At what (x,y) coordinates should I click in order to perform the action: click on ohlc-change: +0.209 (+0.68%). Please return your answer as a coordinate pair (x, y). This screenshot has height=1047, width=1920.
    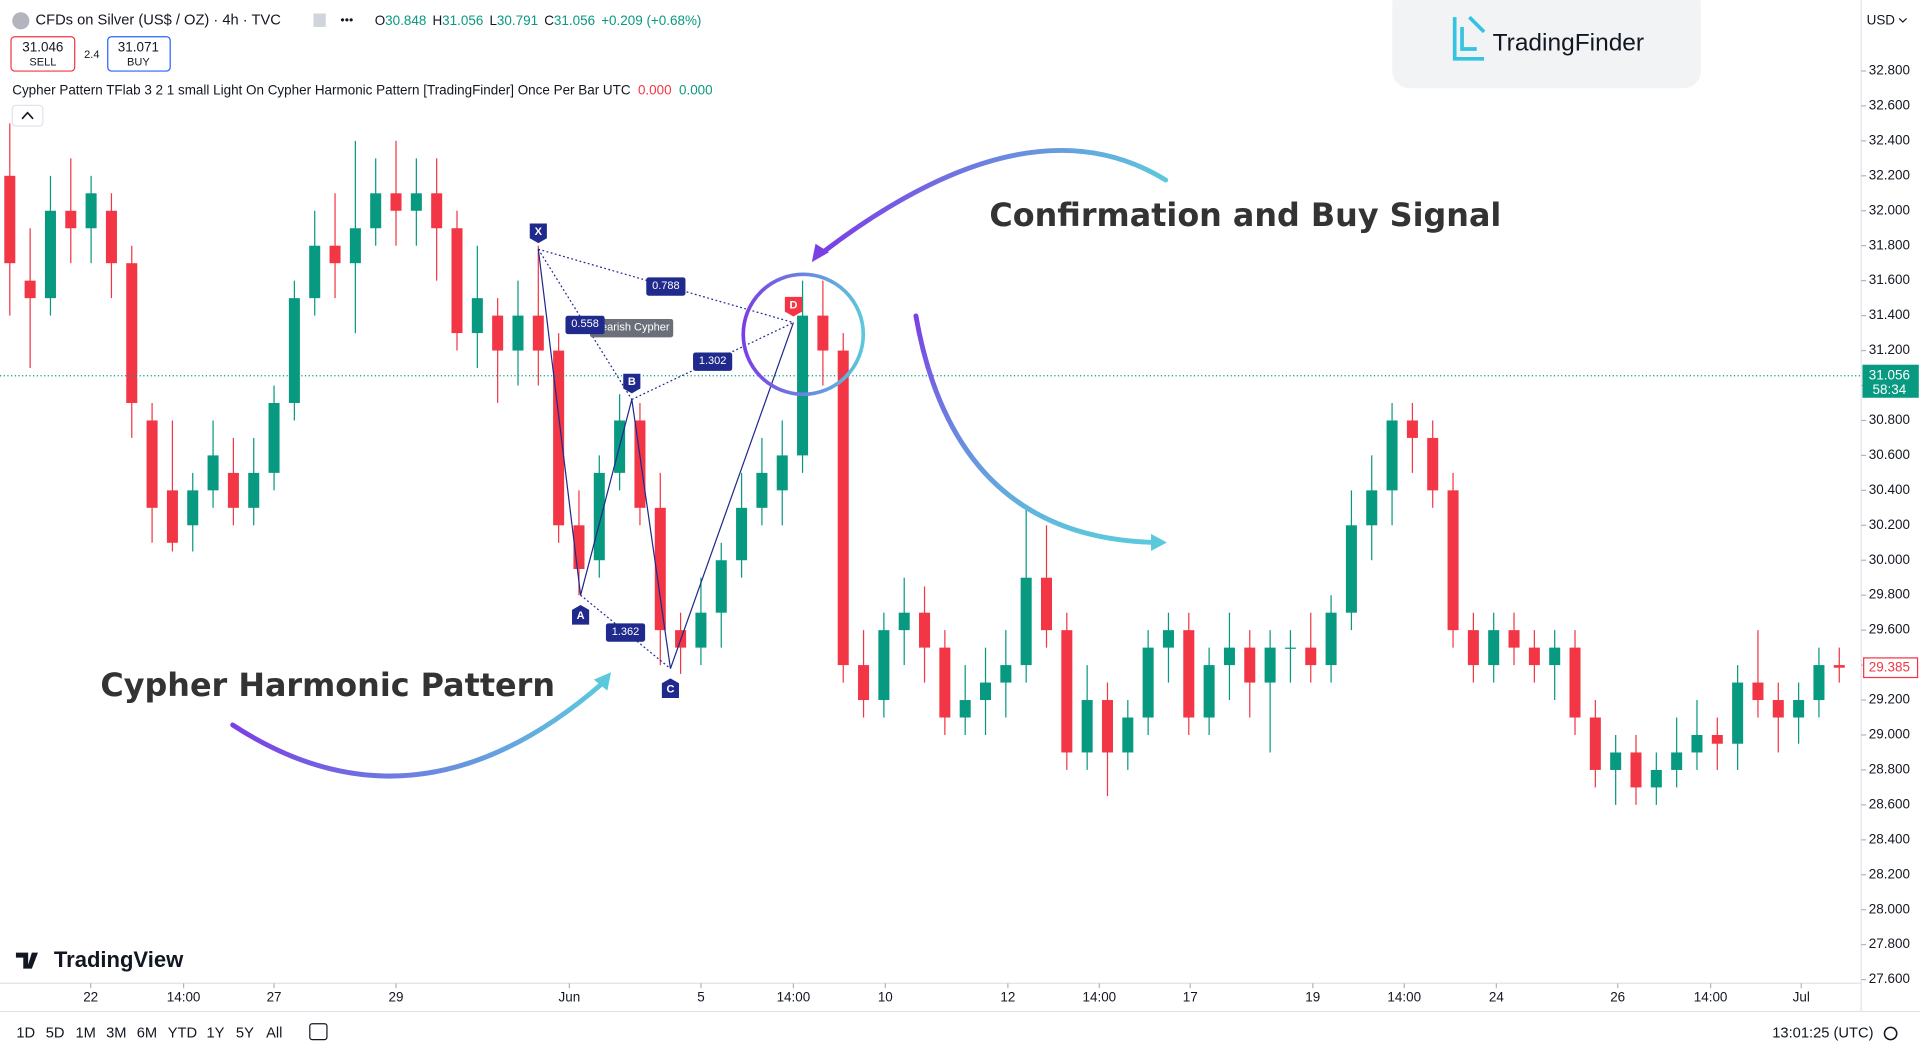
    Looking at the image, I should click on (651, 19).